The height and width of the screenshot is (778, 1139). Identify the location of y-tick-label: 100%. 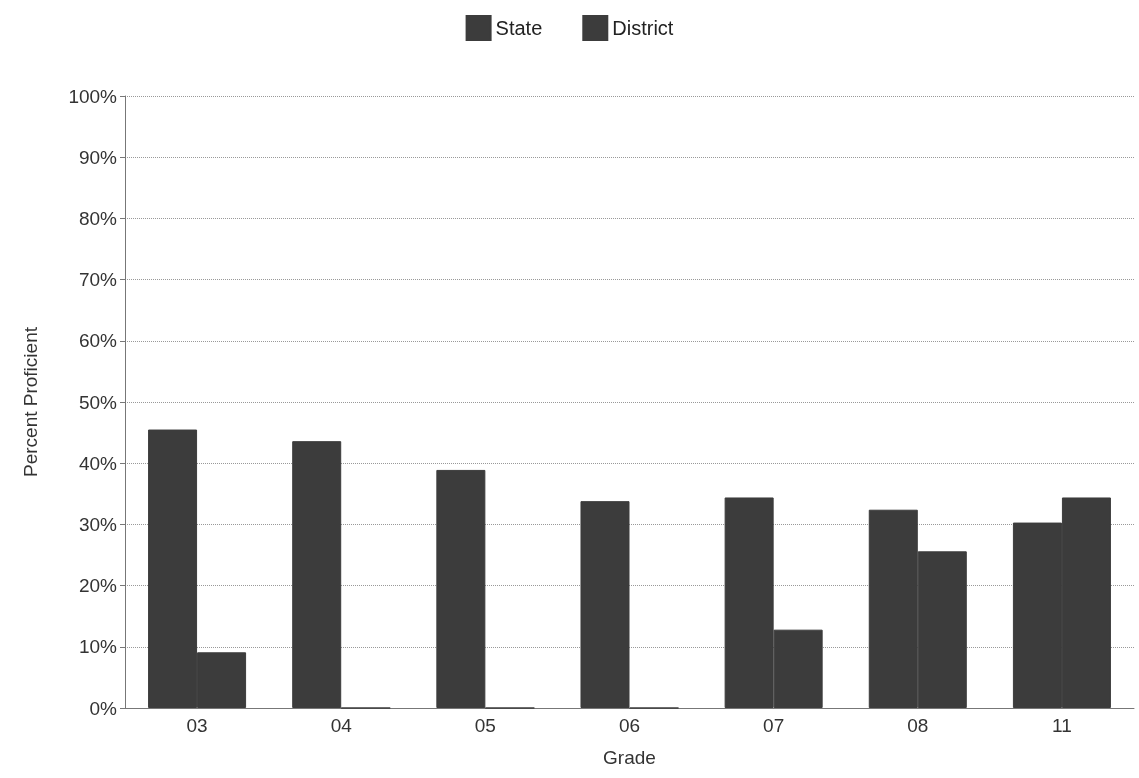
(93, 96).